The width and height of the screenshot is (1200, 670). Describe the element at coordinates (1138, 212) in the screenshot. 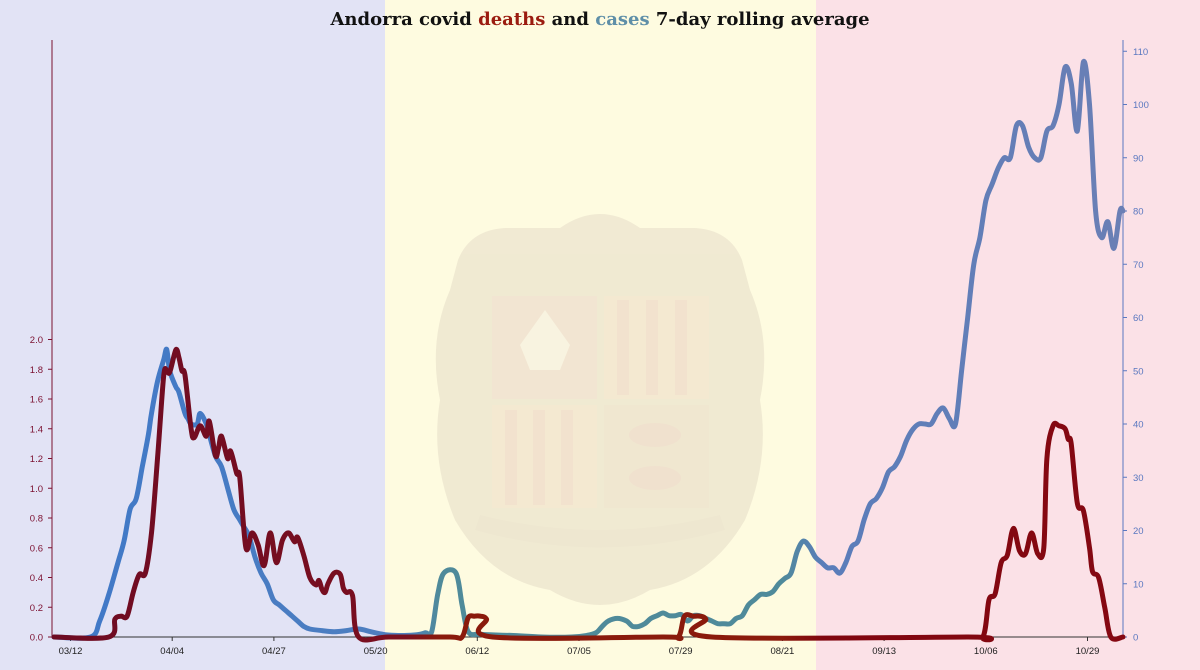

I see `y-right-tick-label: 80` at that location.